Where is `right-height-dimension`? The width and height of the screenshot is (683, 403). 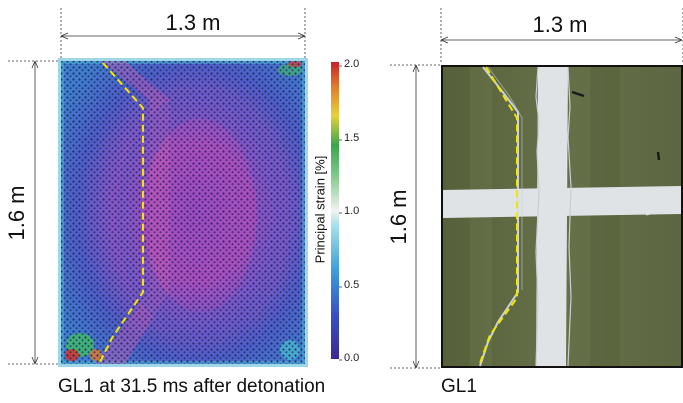
right-height-dimension is located at coordinates (415, 216).